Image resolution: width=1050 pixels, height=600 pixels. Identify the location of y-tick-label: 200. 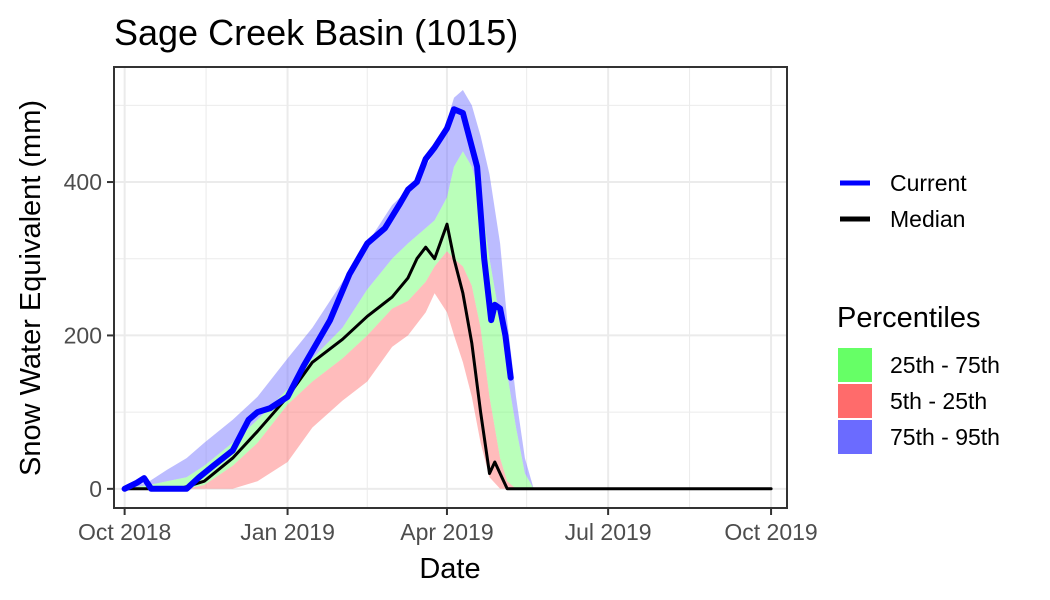
(83, 335).